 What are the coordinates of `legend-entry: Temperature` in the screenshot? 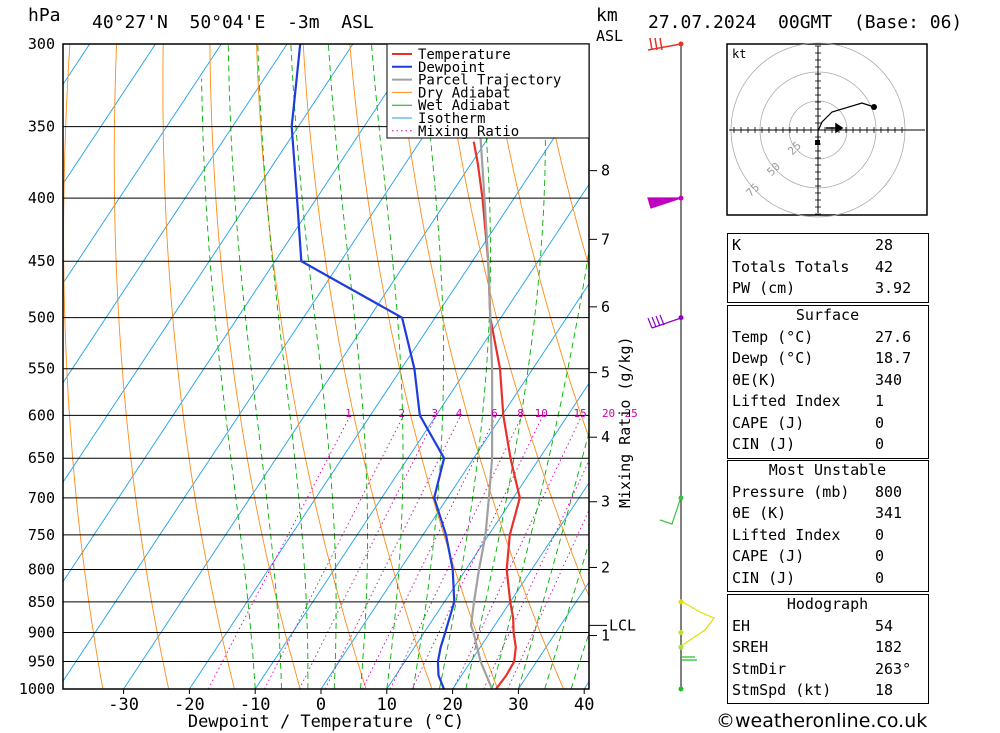 It's located at (464, 55).